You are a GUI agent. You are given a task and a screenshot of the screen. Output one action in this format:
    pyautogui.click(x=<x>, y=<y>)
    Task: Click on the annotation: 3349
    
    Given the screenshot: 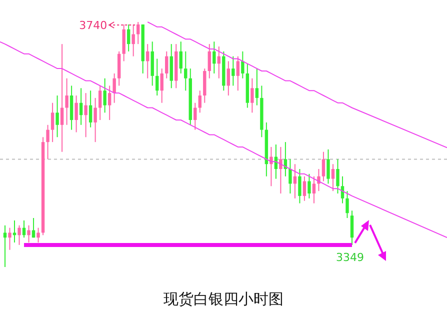 What is the action you would take?
    pyautogui.click(x=350, y=257)
    